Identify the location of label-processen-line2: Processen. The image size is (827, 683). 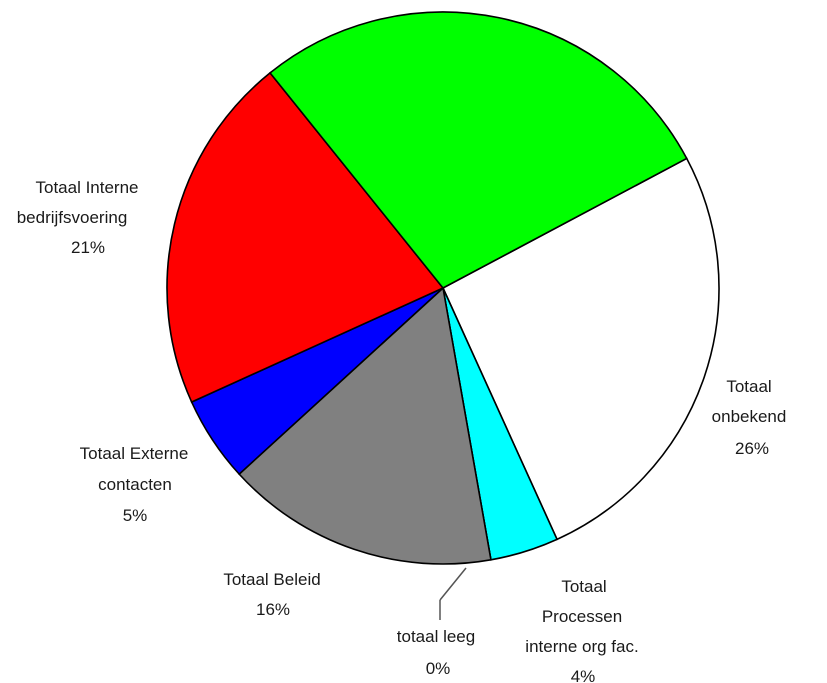
(582, 616).